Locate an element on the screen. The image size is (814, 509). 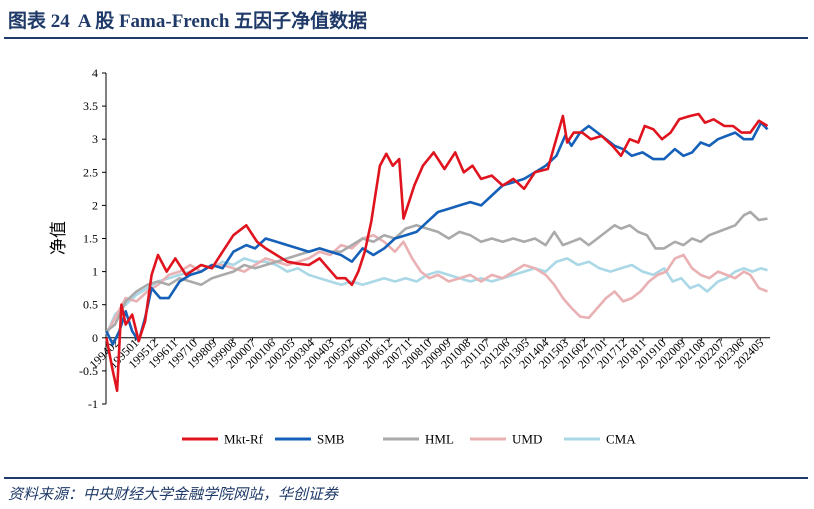
source-note: 资料来源：中央财经大学金融学院网站，华创证券 is located at coordinates (173, 495).